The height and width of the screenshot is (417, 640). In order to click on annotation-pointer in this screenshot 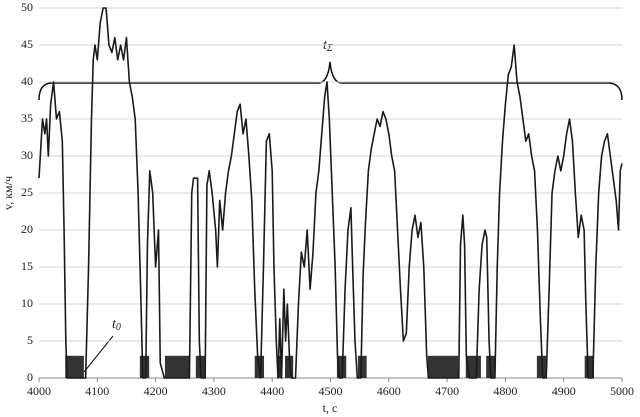, I will do `click(98, 354)`.